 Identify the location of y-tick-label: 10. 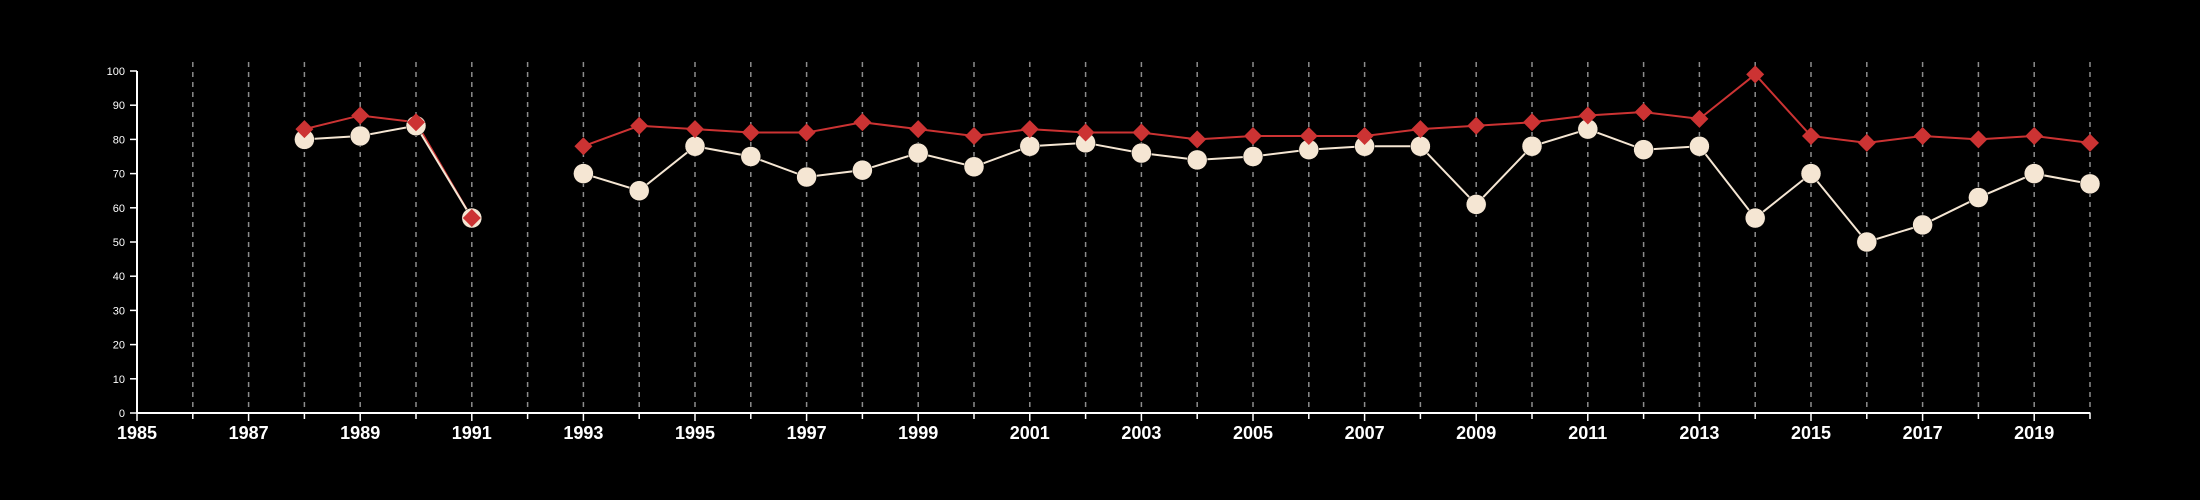
(119, 380).